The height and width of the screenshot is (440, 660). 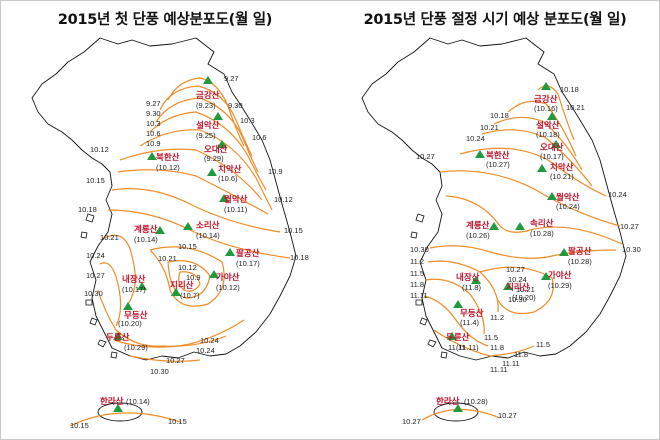 I want to click on mountain-name: 금강산, so click(x=208, y=95).